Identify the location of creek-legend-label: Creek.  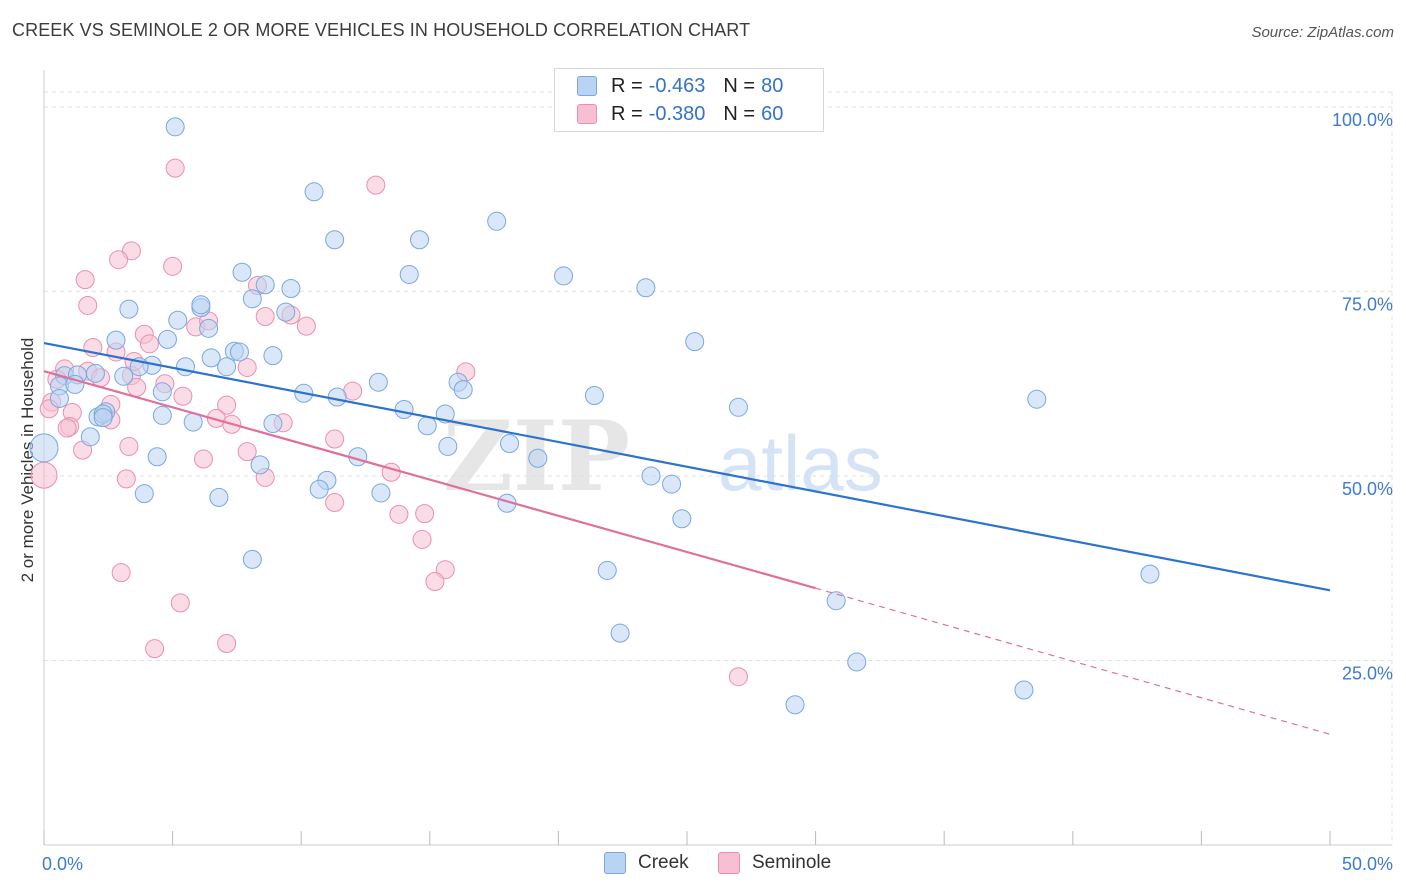
(663, 862).